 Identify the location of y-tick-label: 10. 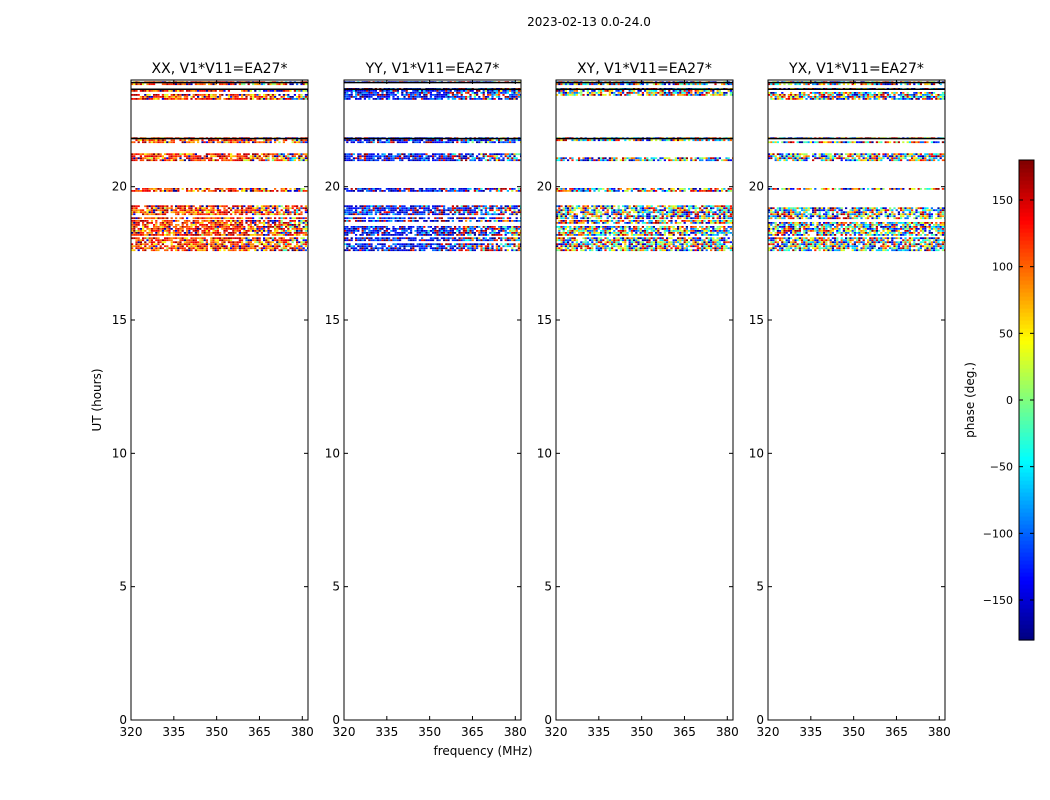
(332, 453).